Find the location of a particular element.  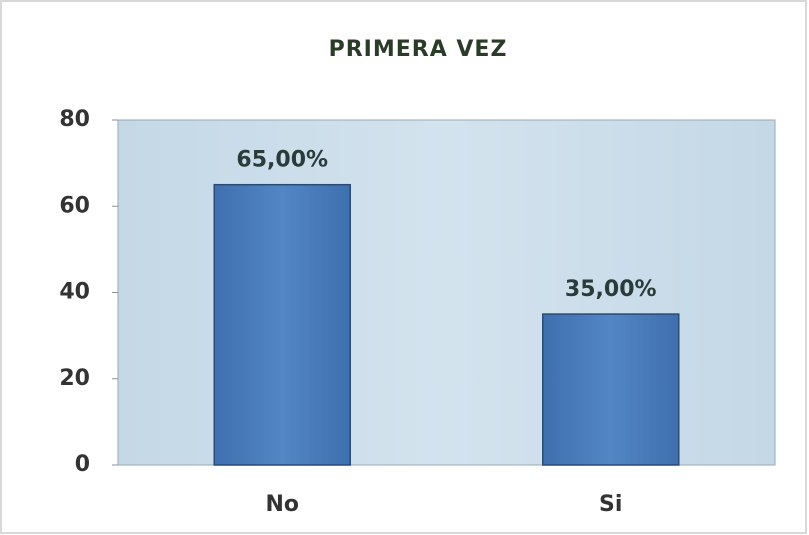

x-tick-label: No is located at coordinates (282, 504).